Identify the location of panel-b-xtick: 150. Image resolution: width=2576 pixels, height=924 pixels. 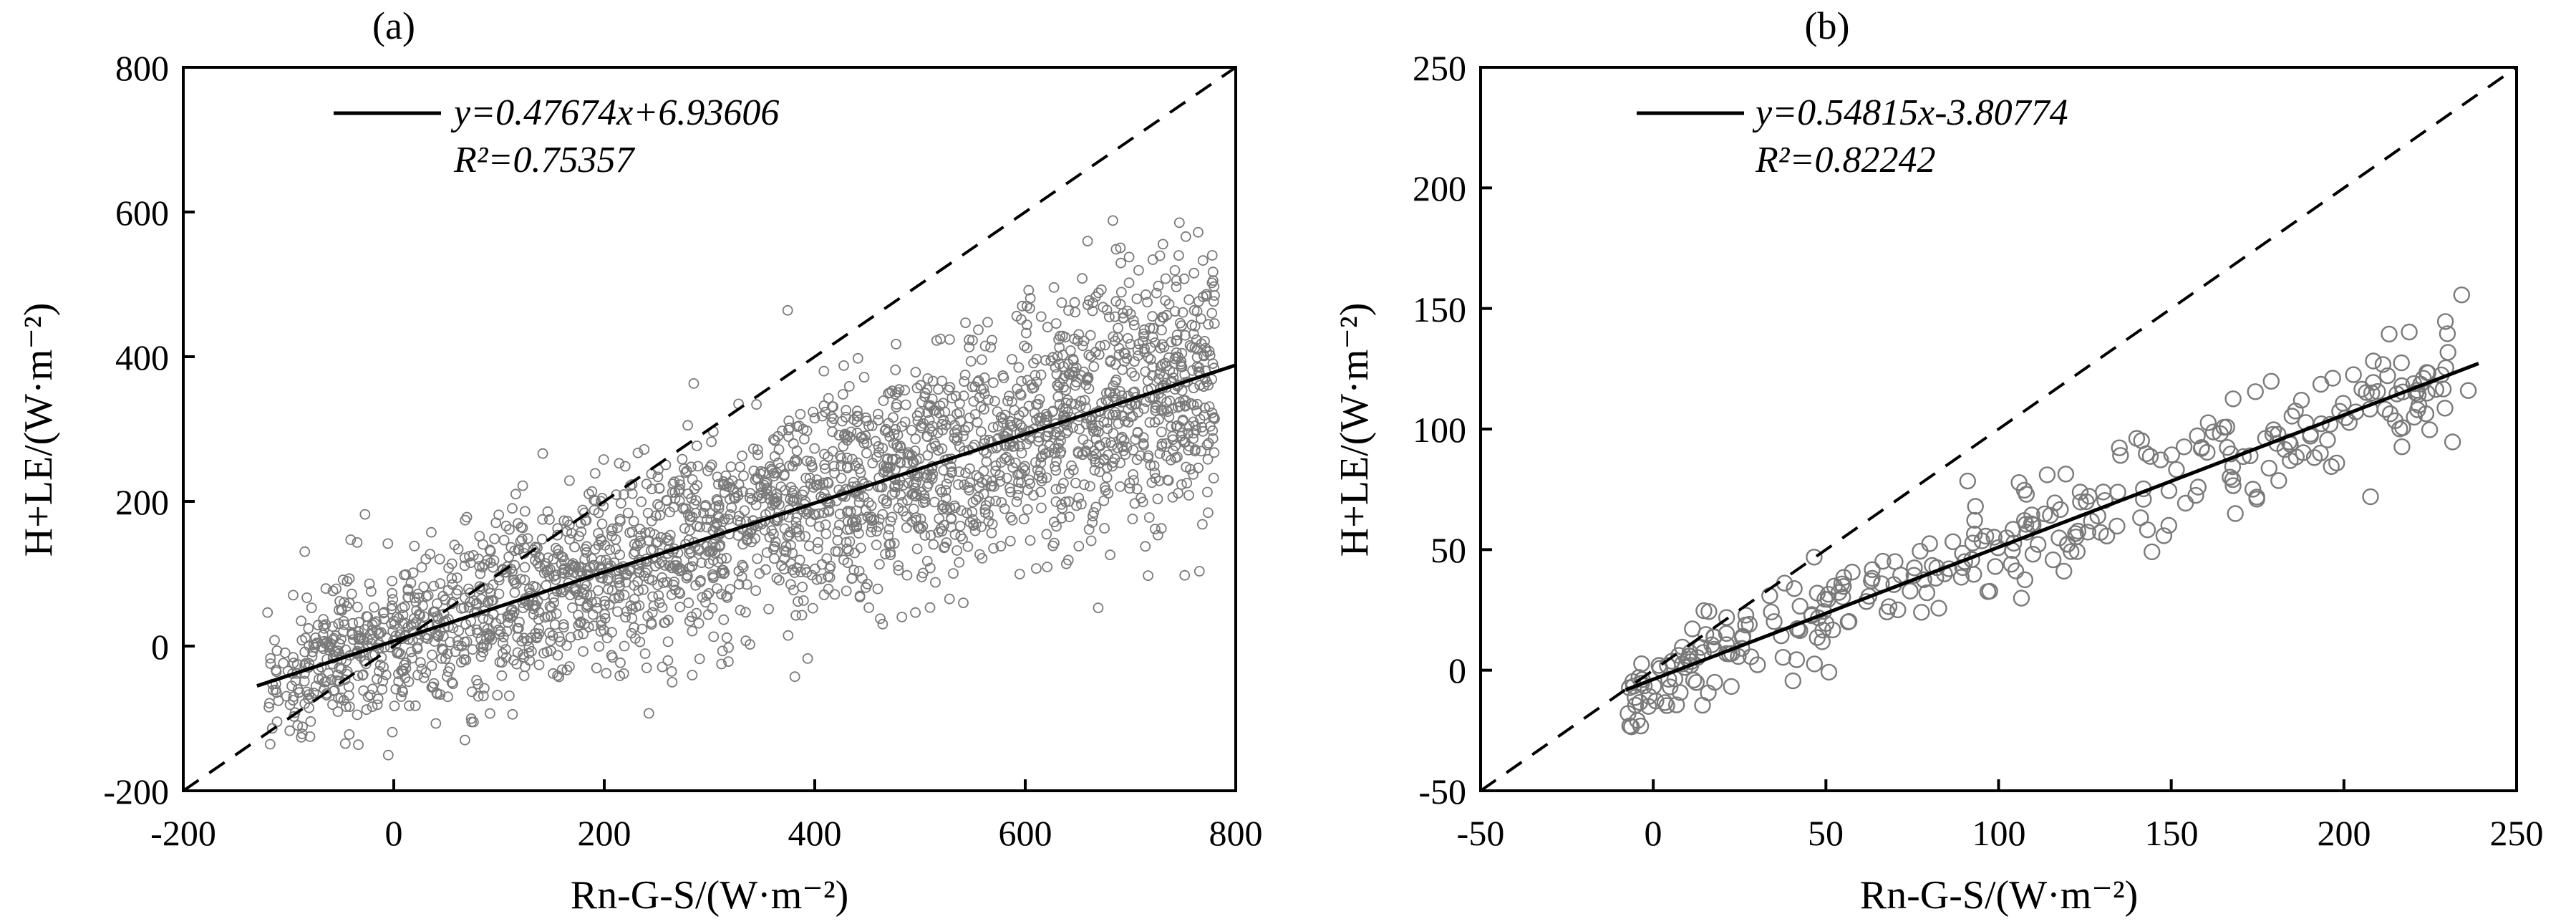
(2172, 833).